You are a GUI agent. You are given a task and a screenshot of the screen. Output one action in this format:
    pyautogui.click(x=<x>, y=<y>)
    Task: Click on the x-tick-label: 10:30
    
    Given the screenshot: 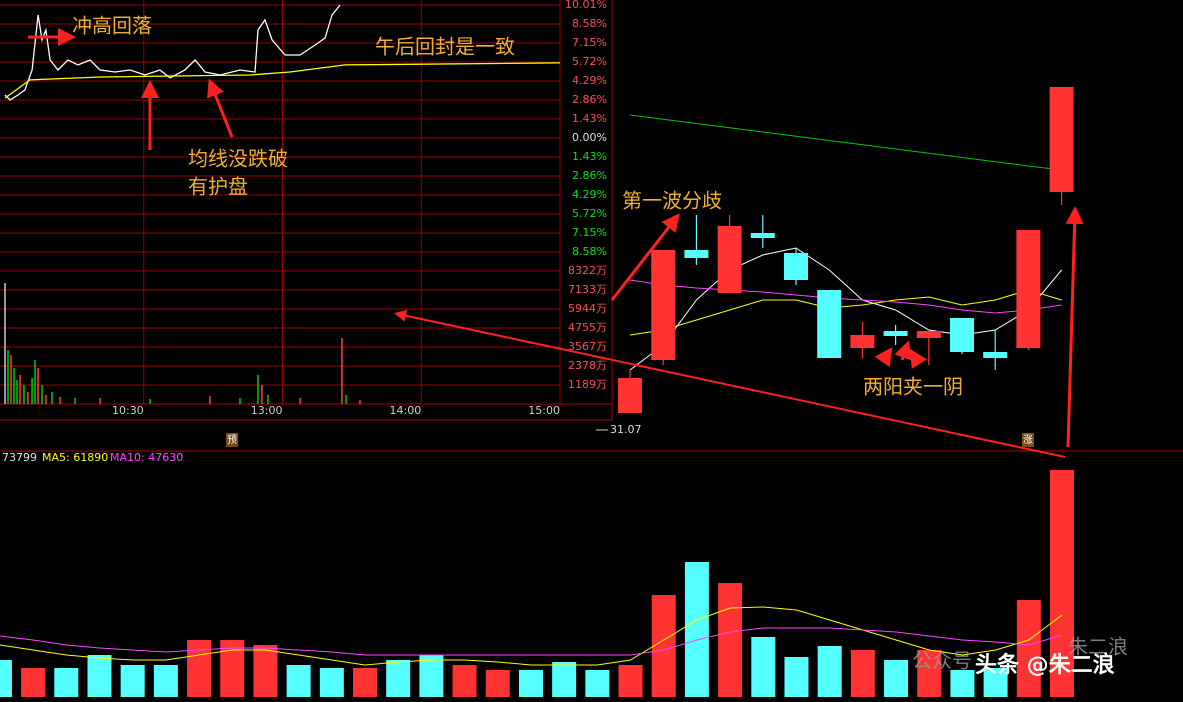 What is the action you would take?
    pyautogui.click(x=128, y=410)
    